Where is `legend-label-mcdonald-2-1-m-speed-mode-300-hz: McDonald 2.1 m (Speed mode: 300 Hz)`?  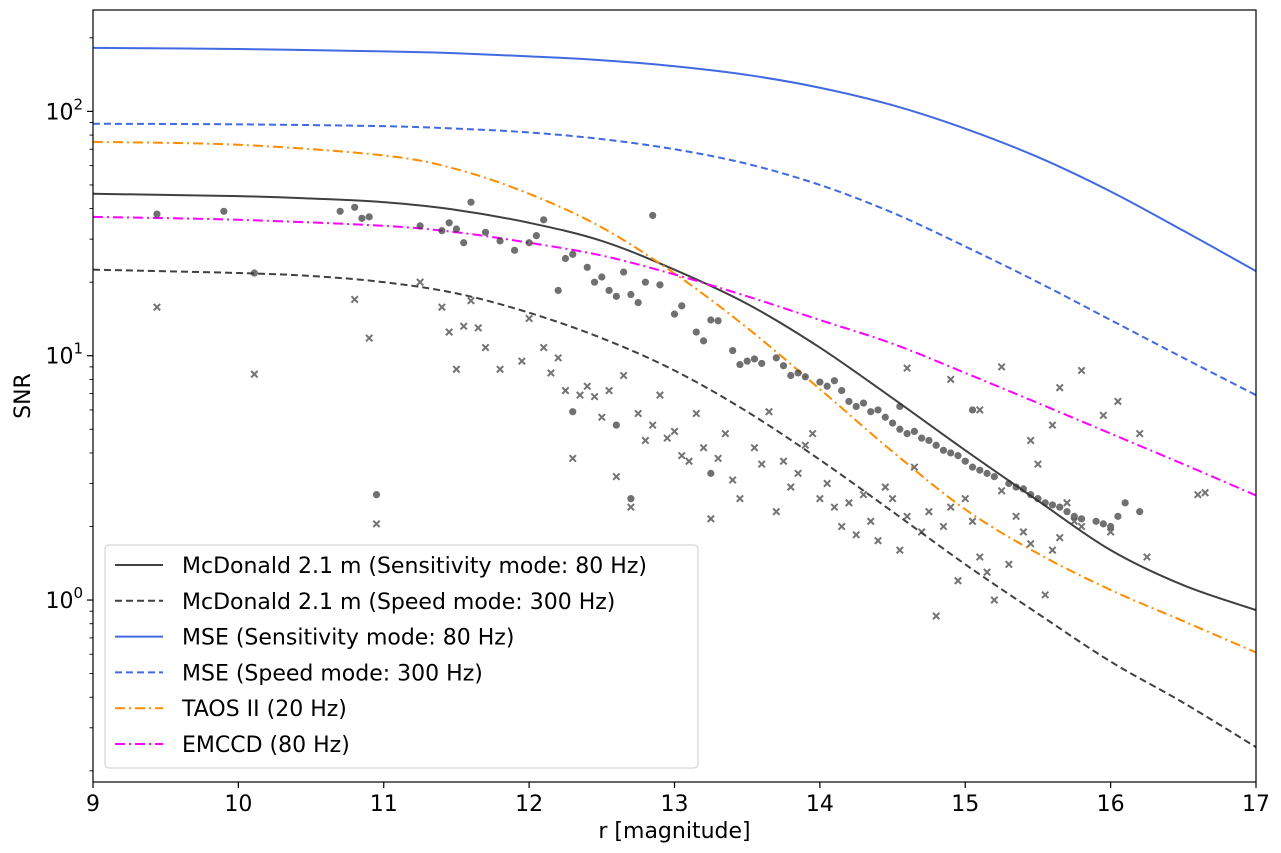 legend-label-mcdonald-2-1-m-speed-mode-300-hz: McDonald 2.1 m (Speed mode: 300 Hz) is located at coordinates (398, 602).